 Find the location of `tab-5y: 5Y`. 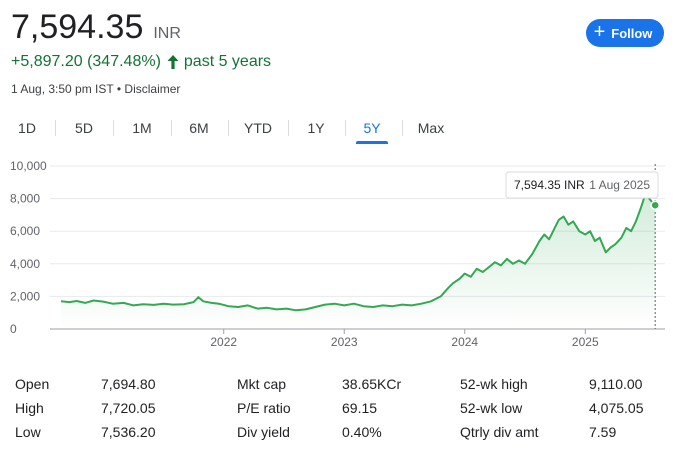

tab-5y: 5Y is located at coordinates (372, 128).